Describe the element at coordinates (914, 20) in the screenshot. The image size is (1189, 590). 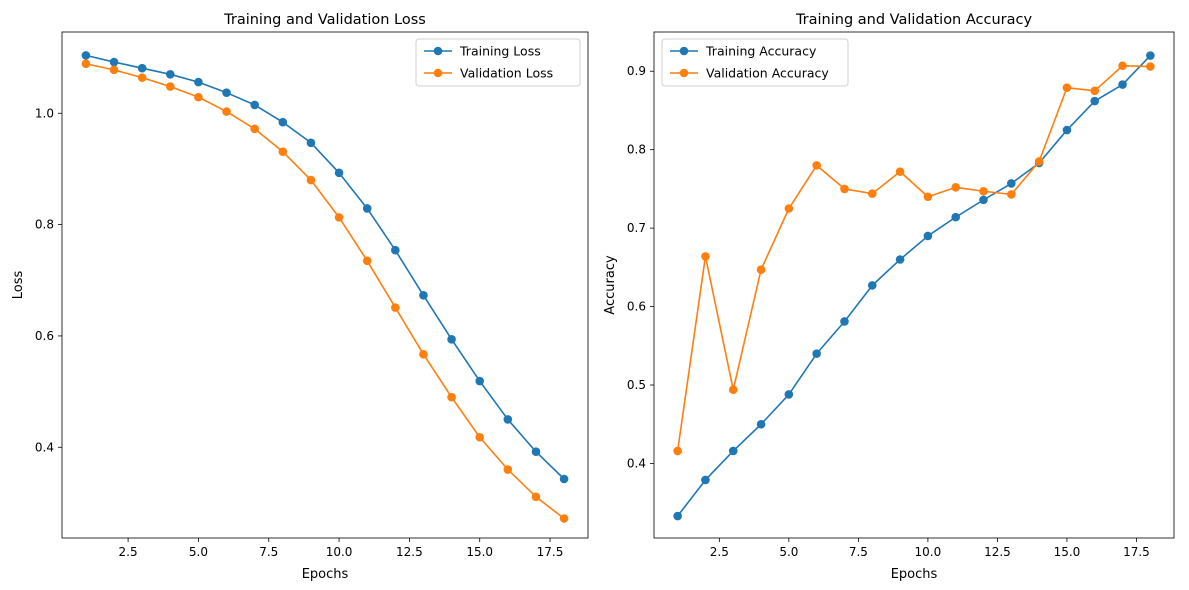
I see `chart-title: Training and Validation Accuracy` at that location.